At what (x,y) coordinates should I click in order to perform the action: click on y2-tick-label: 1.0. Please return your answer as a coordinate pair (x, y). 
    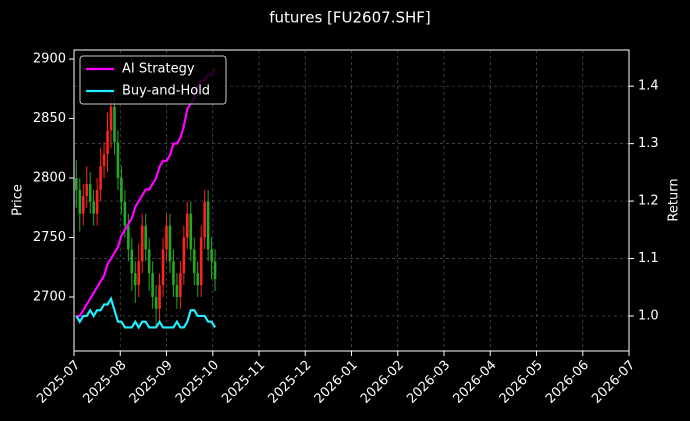
    Looking at the image, I should click on (648, 315).